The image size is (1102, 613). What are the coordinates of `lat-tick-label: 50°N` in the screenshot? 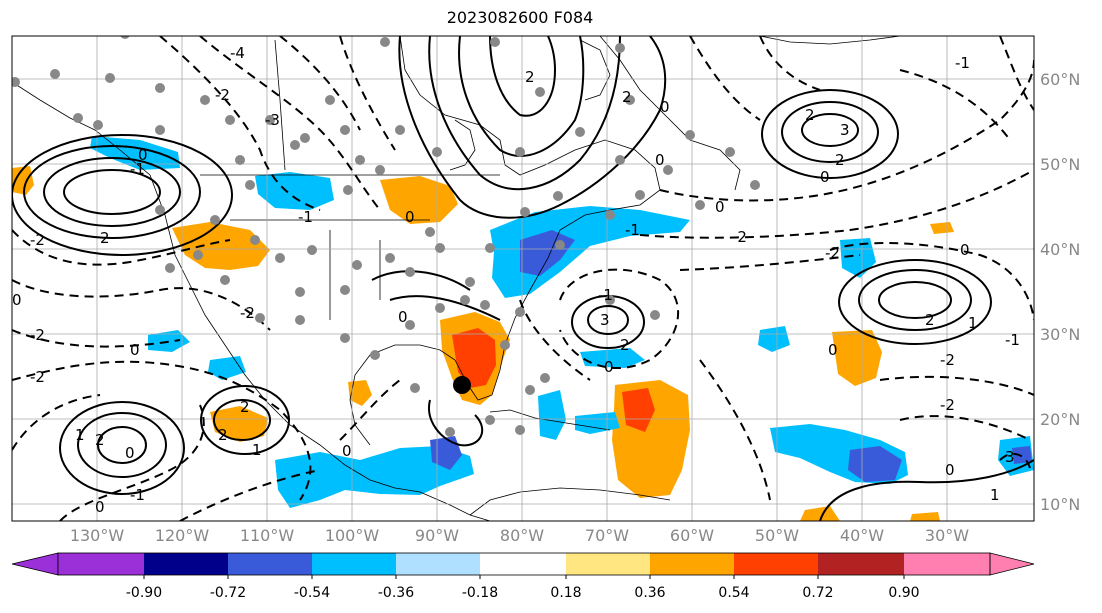 It's located at (1060, 164).